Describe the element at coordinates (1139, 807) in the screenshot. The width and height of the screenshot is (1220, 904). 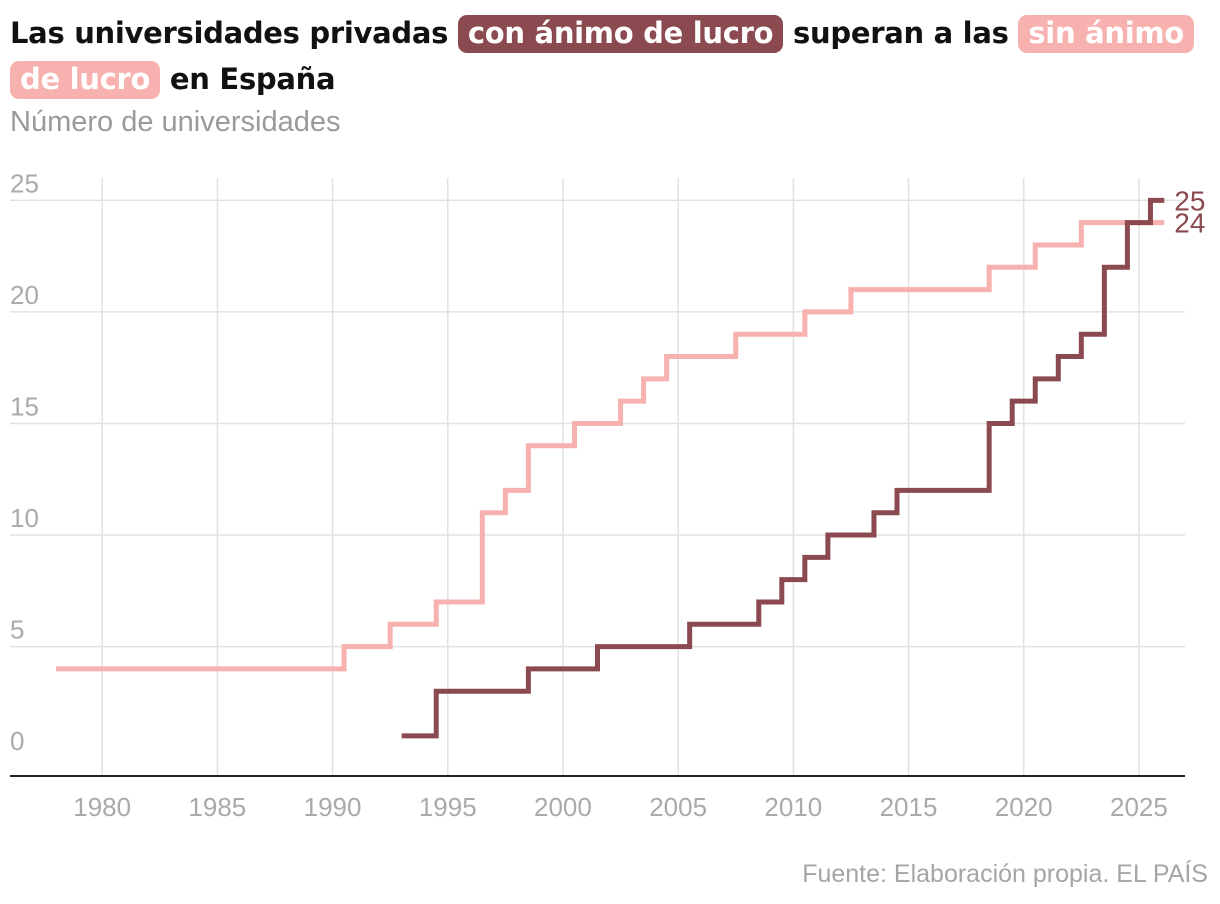
I see `x-tick-label: 2025` at that location.